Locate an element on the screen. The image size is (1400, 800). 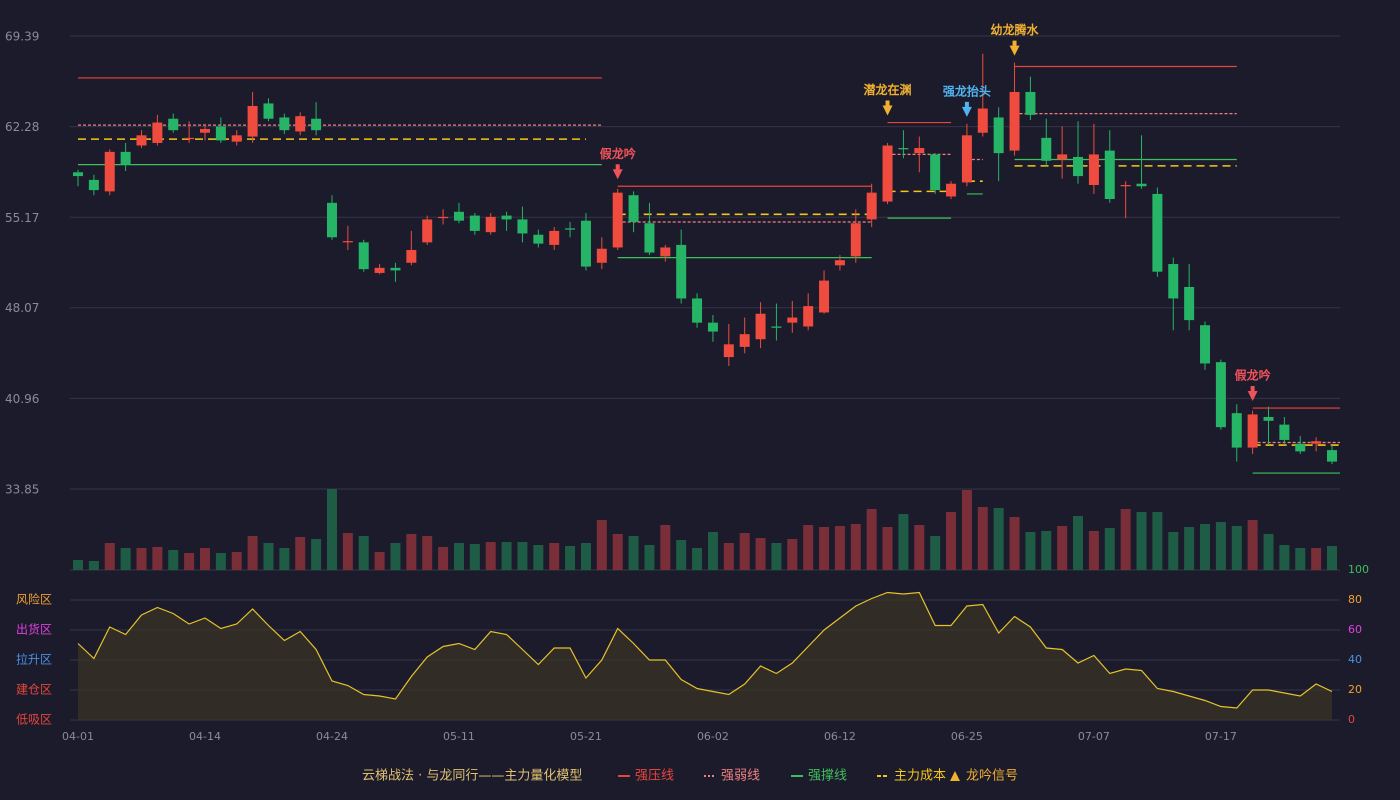
legend-title: 云梯战法 · 与龙同行——主力量化模型 is located at coordinates (472, 776).